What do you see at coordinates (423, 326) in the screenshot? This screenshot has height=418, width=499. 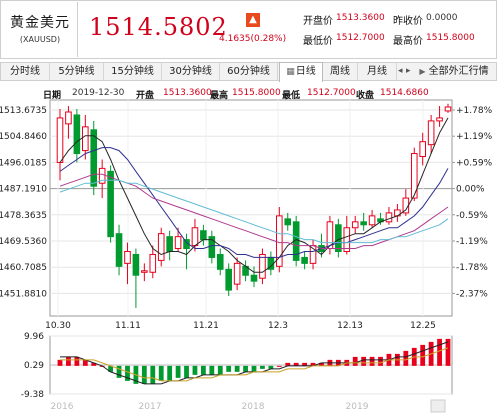 I see `x-tick-label: 12.25` at bounding box center [423, 326].